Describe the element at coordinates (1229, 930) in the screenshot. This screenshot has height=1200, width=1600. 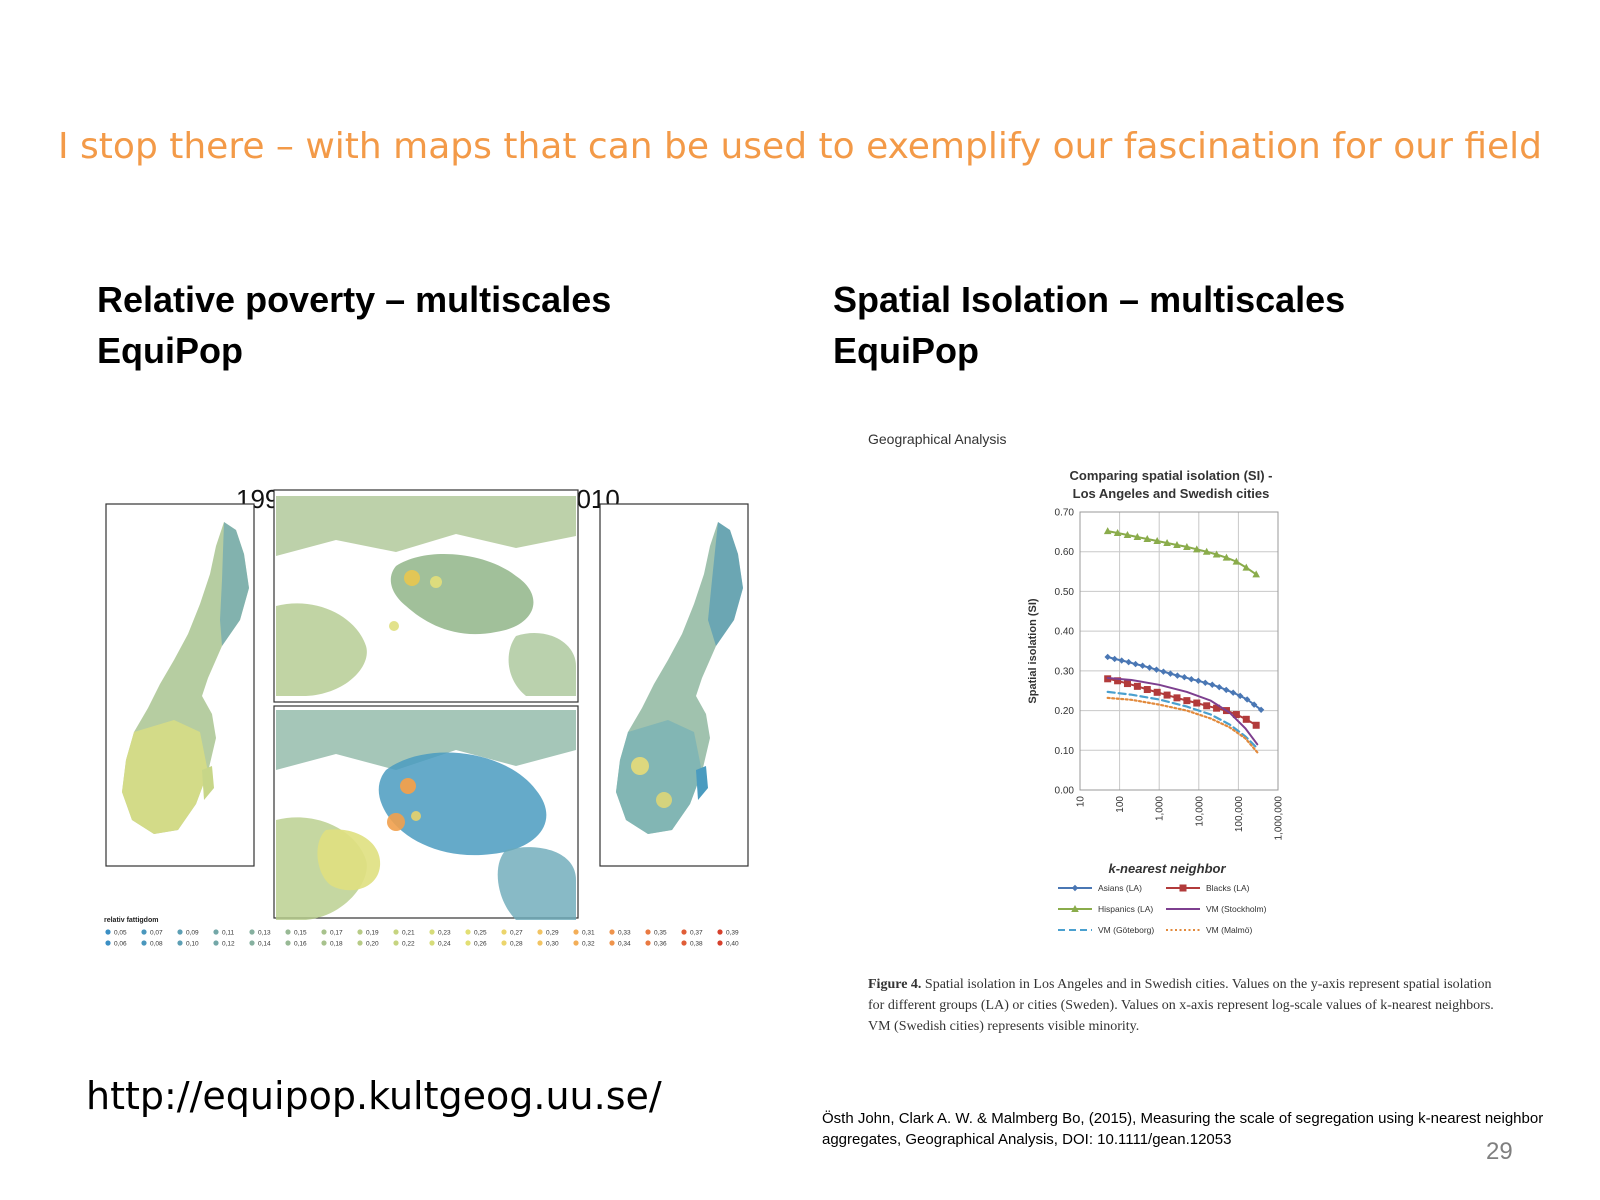
I see `legend-label: VM (Malmö)` at that location.